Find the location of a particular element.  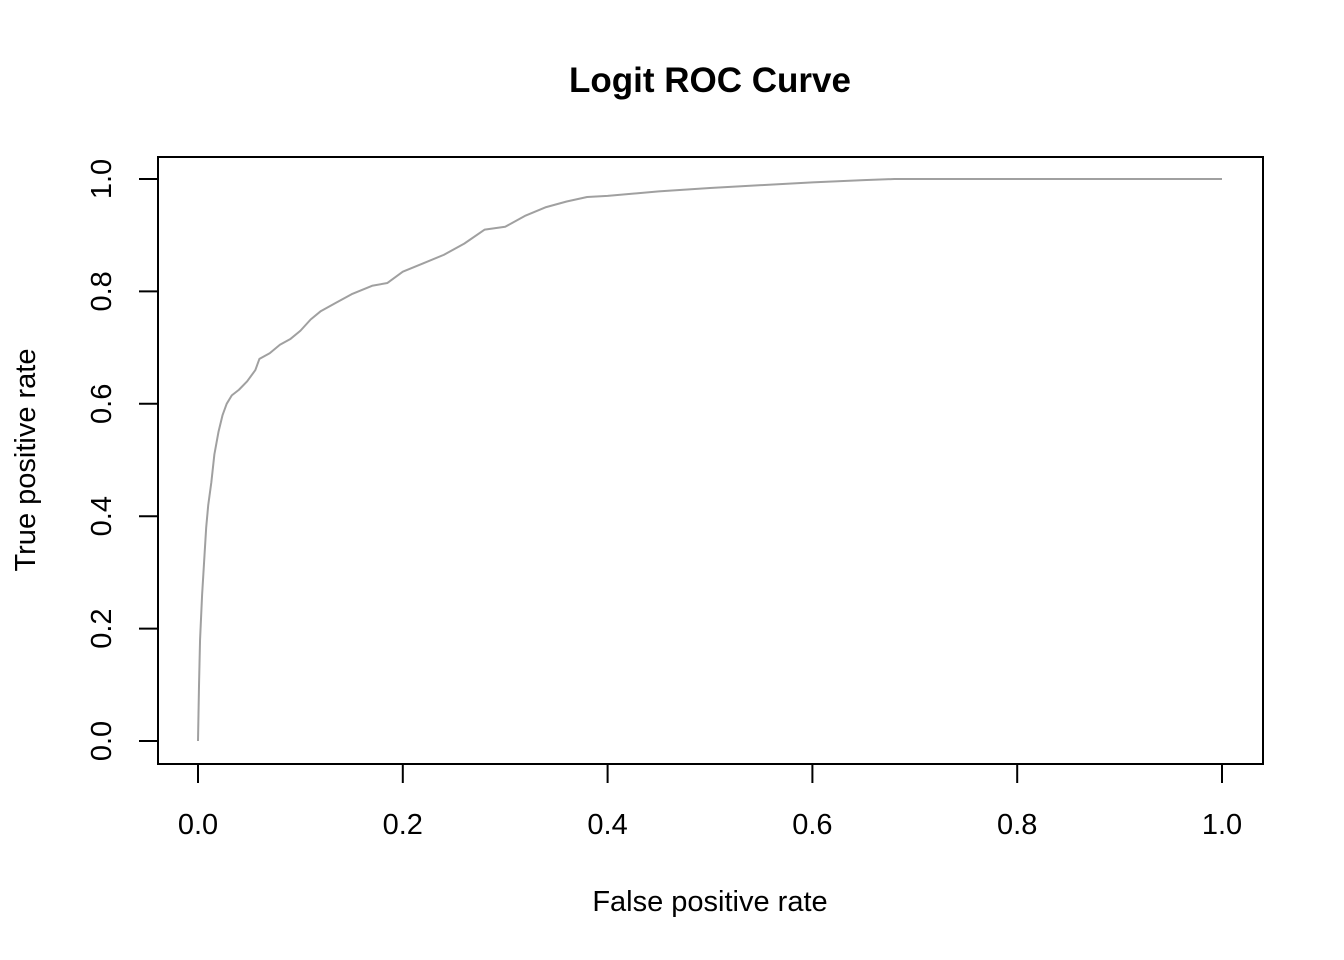

x-axis: 0.0 0.2 0.4 0.6 0.8 1.0 is located at coordinates (710, 802).